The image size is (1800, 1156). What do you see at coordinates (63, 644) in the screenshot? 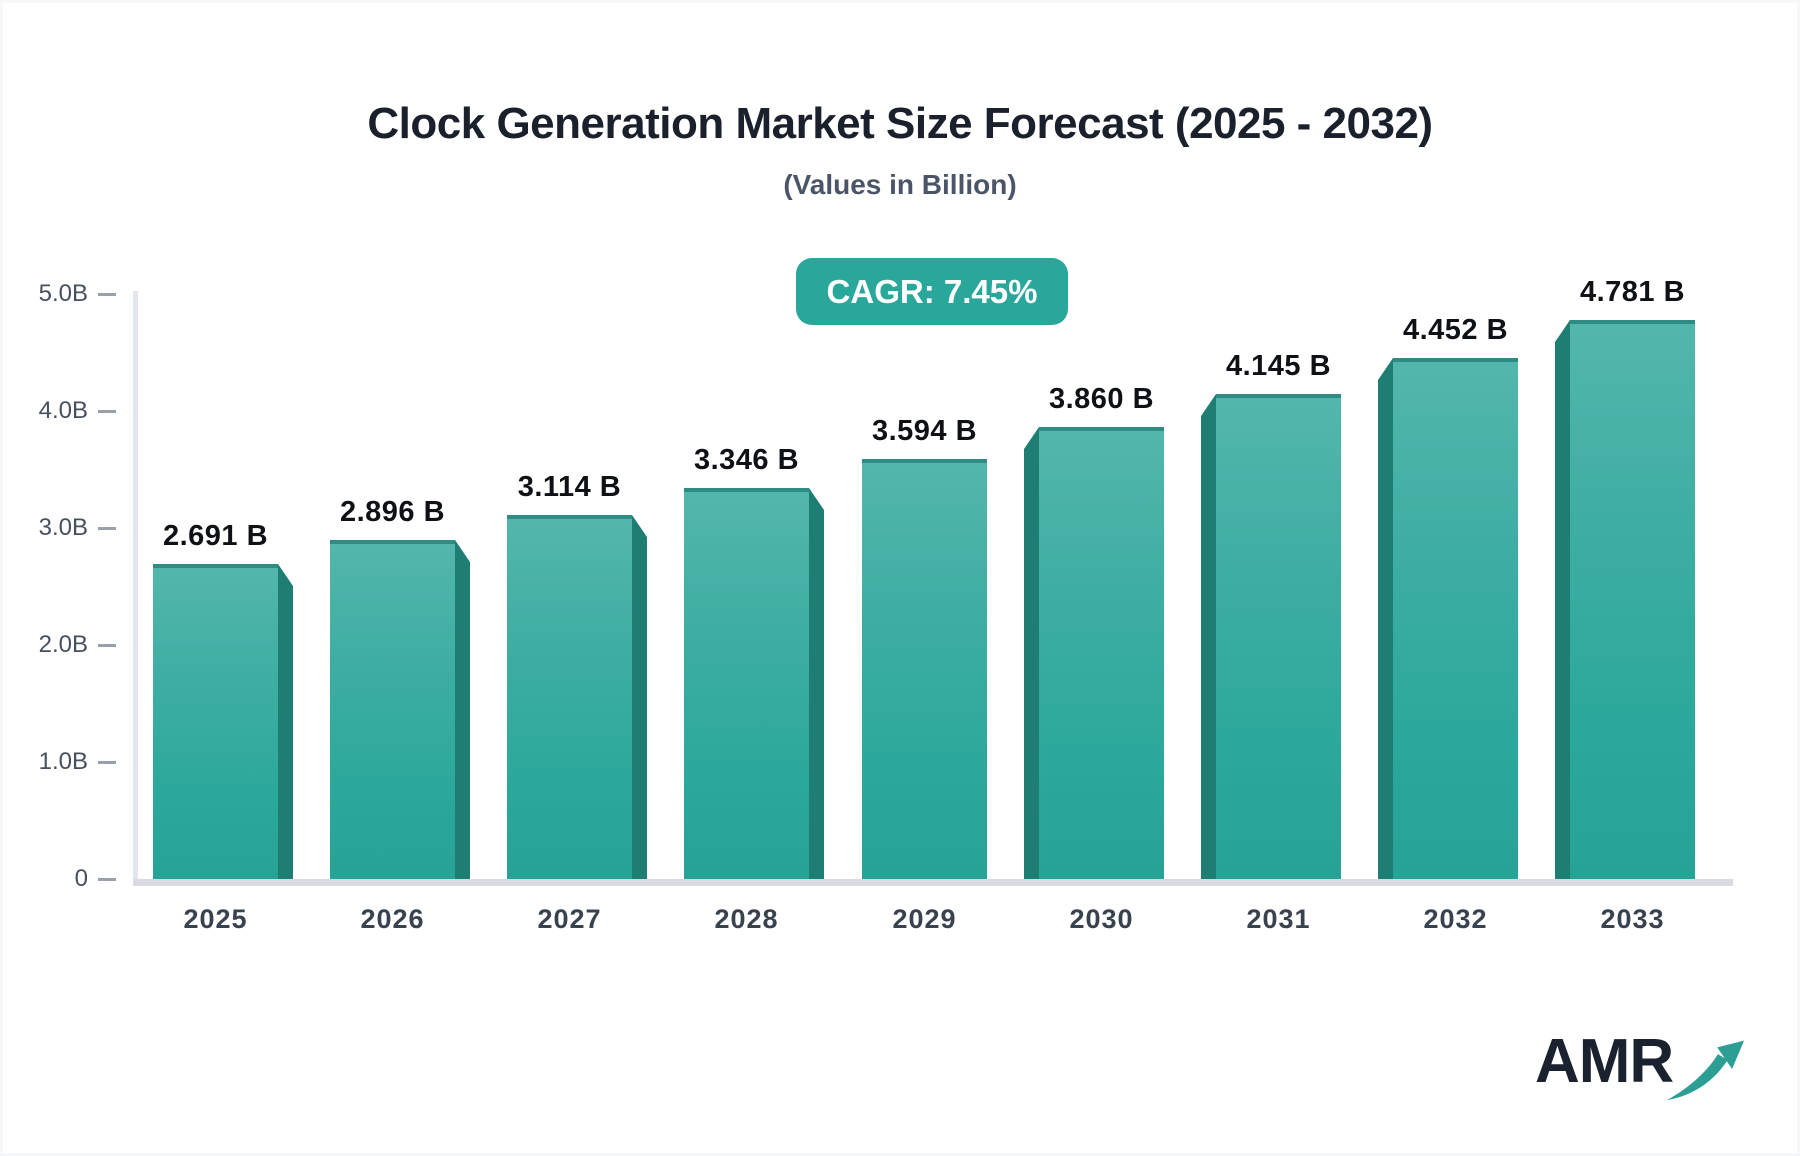
I see `y-tick-label: 2.0B` at bounding box center [63, 644].